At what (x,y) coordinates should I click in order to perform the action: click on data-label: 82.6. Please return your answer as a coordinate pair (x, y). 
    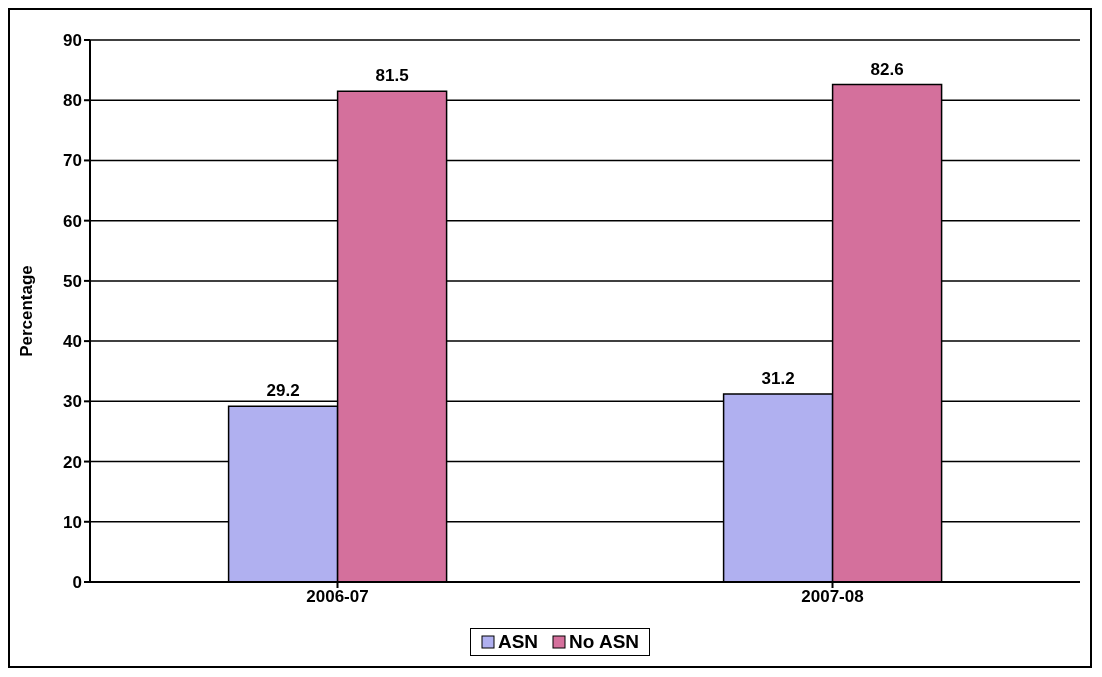
    Looking at the image, I should click on (887, 69).